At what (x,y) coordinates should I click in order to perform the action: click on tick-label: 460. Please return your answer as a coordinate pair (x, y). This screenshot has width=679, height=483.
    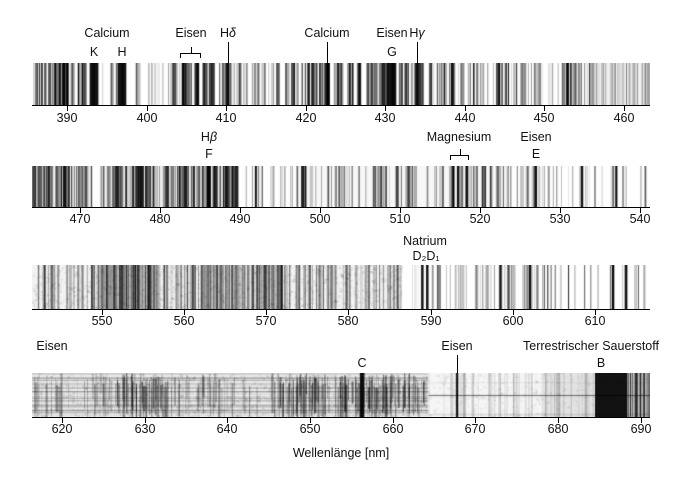
    Looking at the image, I should click on (624, 118).